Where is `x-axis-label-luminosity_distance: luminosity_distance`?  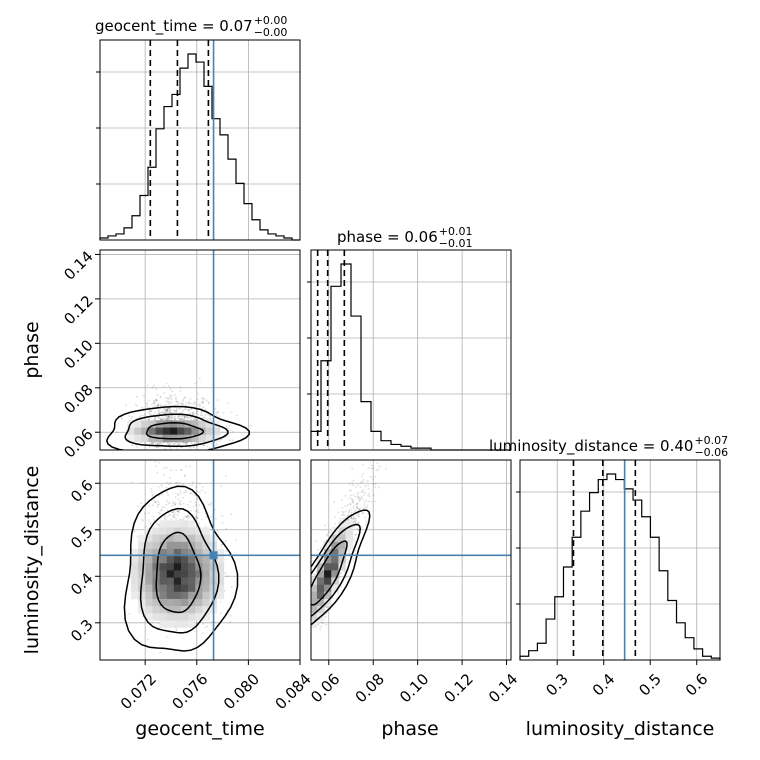
x-axis-label-luminosity_distance: luminosity_distance is located at coordinates (620, 729).